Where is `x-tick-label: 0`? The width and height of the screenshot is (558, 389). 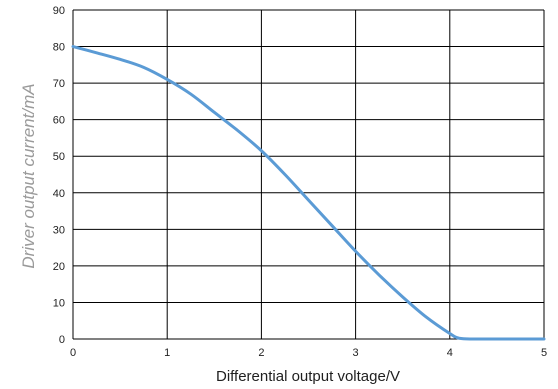
x-tick-label: 0 is located at coordinates (73, 353).